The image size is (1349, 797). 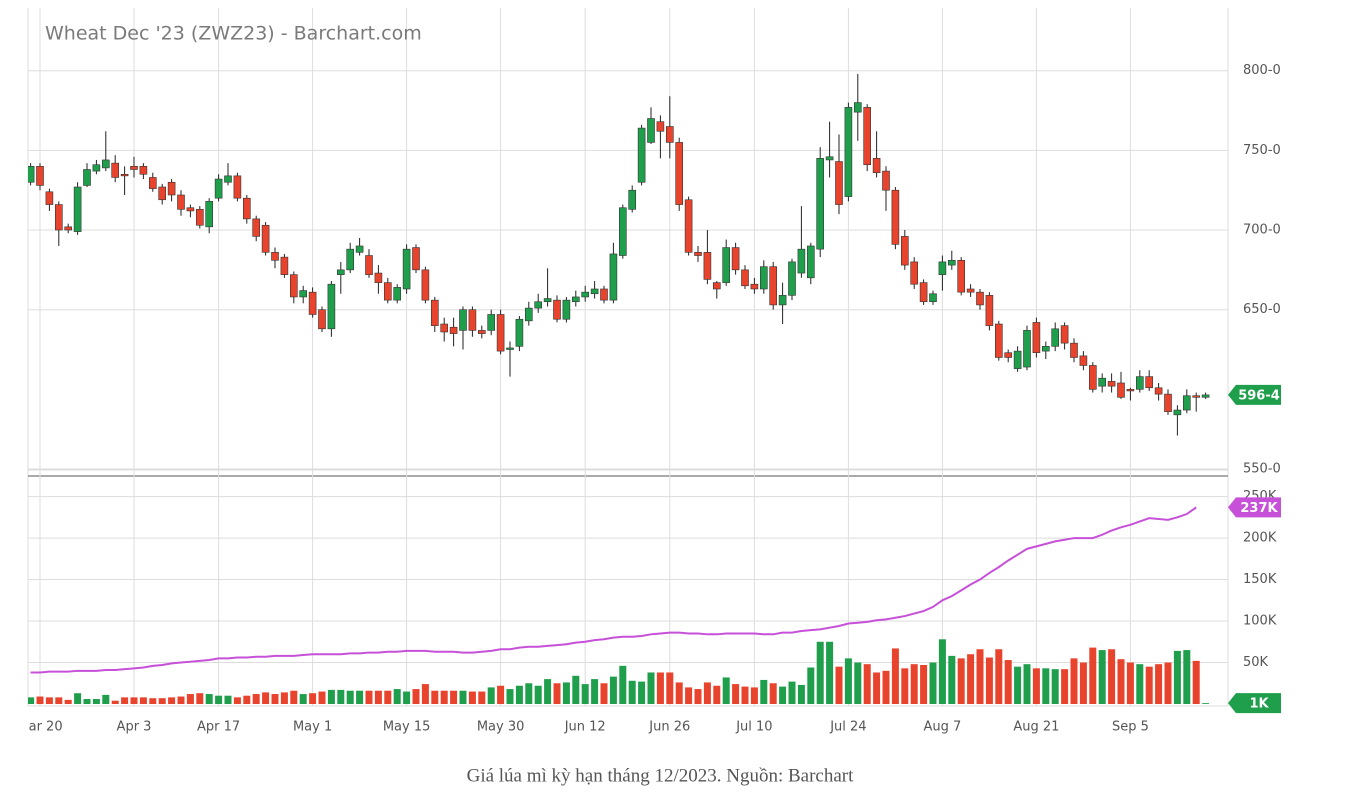 What do you see at coordinates (1260, 538) in the screenshot?
I see `y-tick-label: 200K` at bounding box center [1260, 538].